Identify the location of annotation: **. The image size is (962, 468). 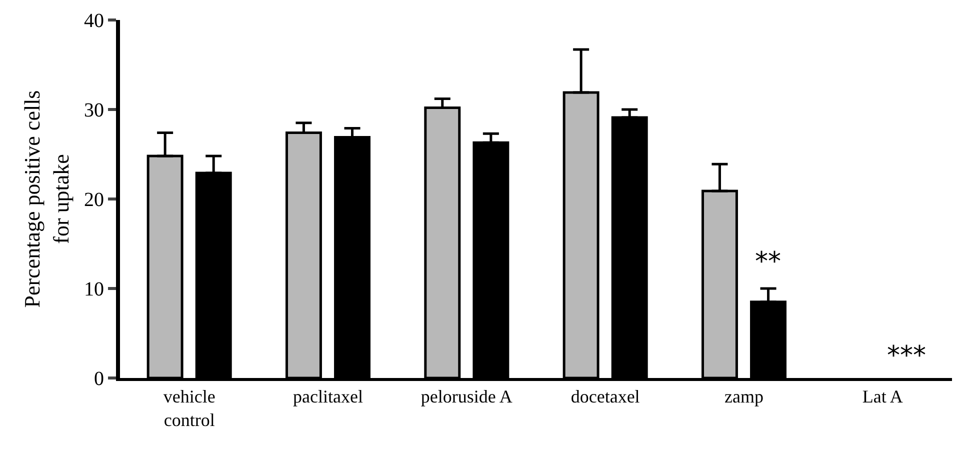
(768, 262).